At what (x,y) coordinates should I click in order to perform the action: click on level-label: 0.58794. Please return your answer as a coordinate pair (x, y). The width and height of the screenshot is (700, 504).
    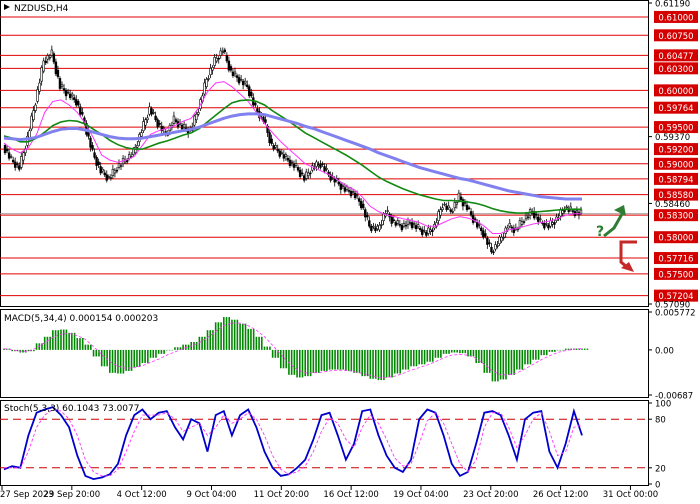
    Looking at the image, I should click on (675, 180).